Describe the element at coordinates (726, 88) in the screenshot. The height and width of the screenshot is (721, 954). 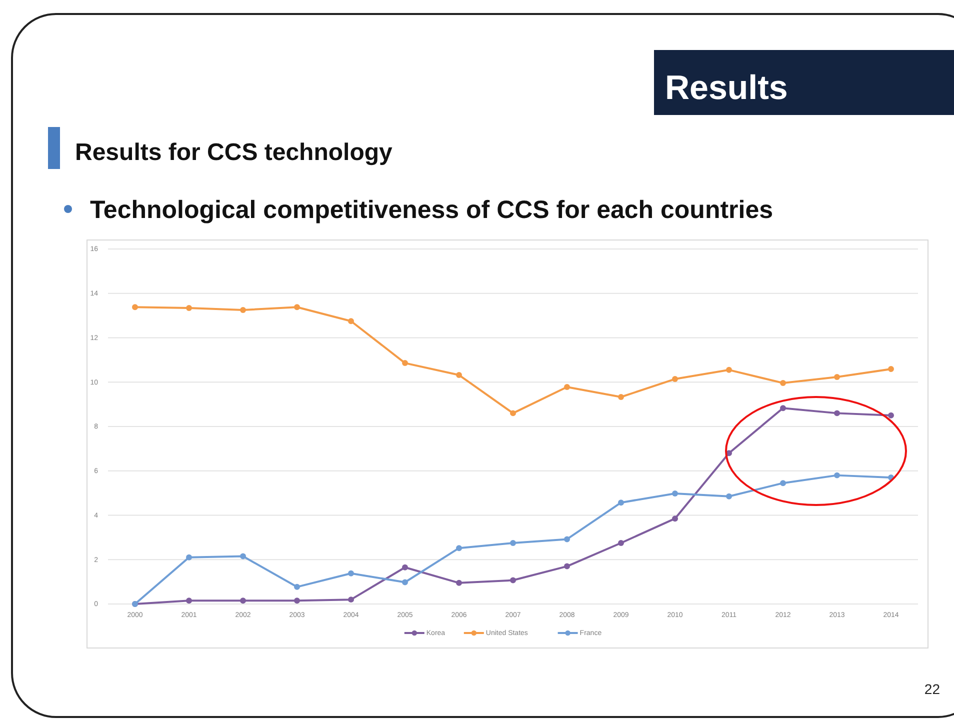
I see `chart-title: Results` at that location.